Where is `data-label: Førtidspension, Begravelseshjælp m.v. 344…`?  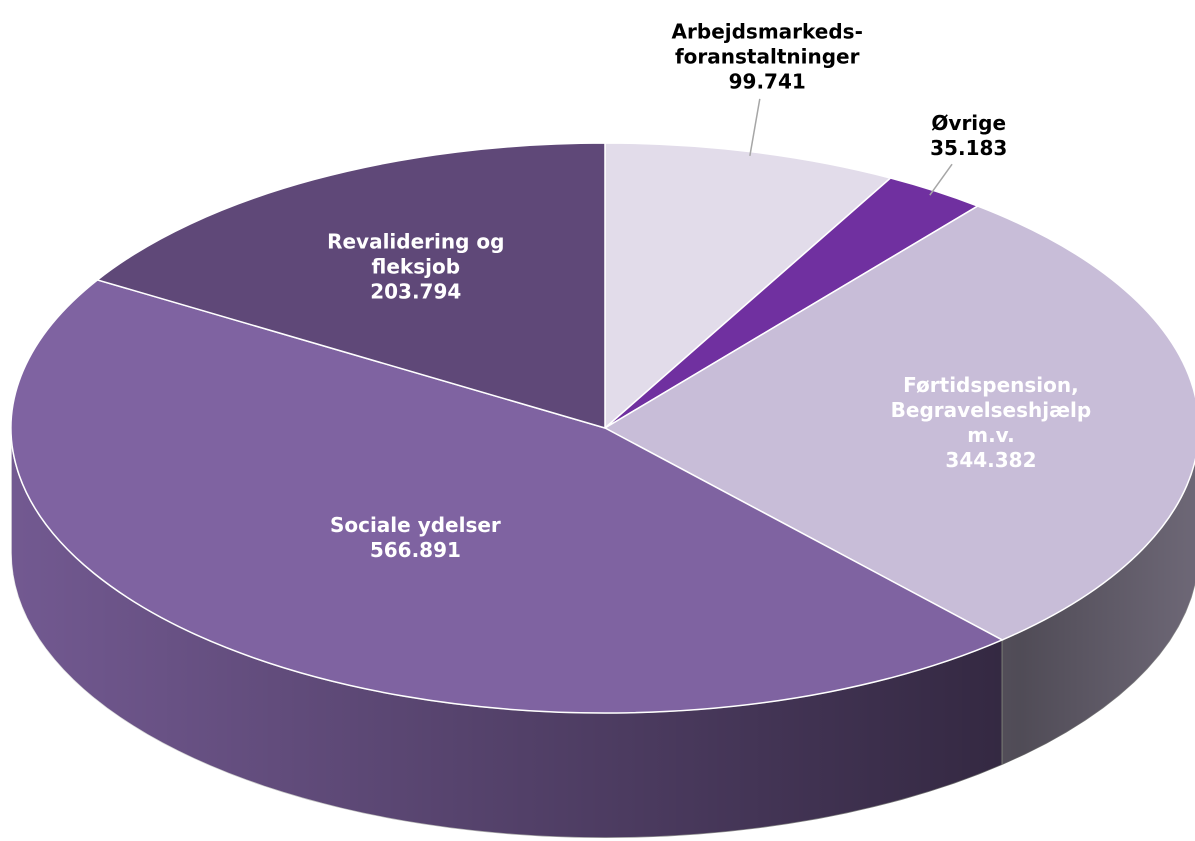 data-label: Førtidspension, Begravelseshjælp m.v. 344… is located at coordinates (991, 423).